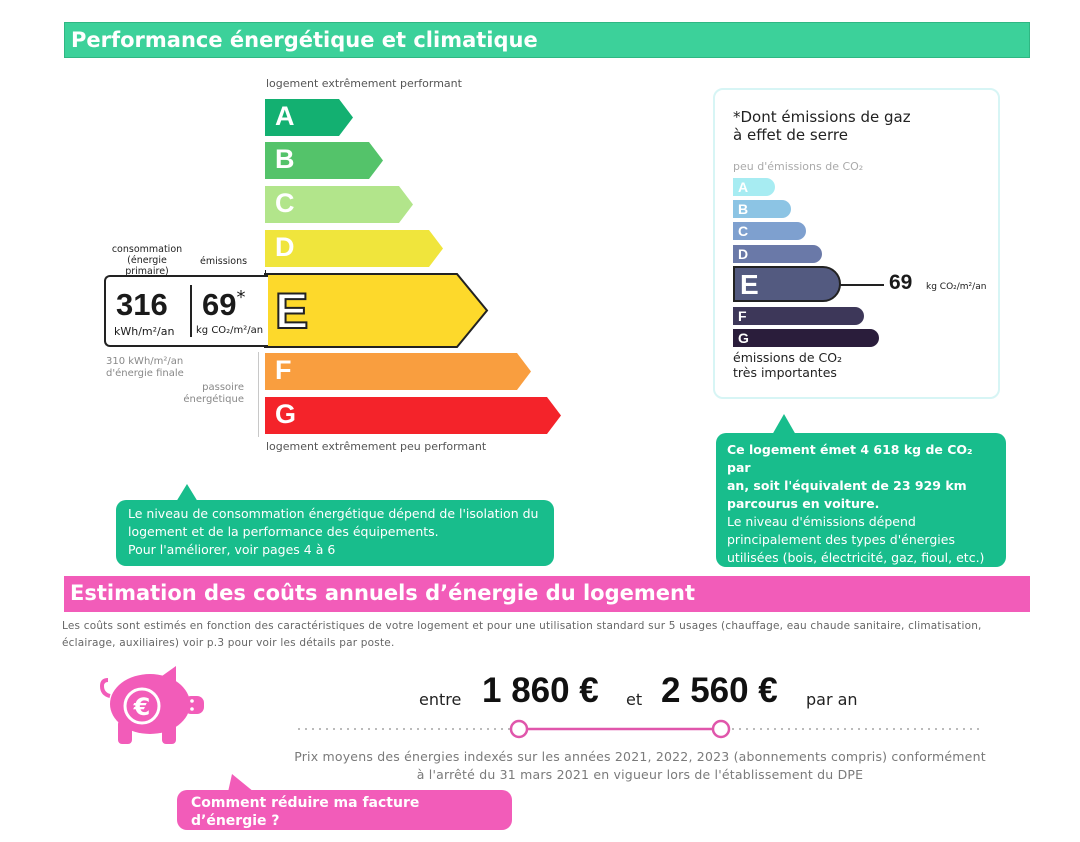  I want to click on ges-class-a: A, so click(754, 187).